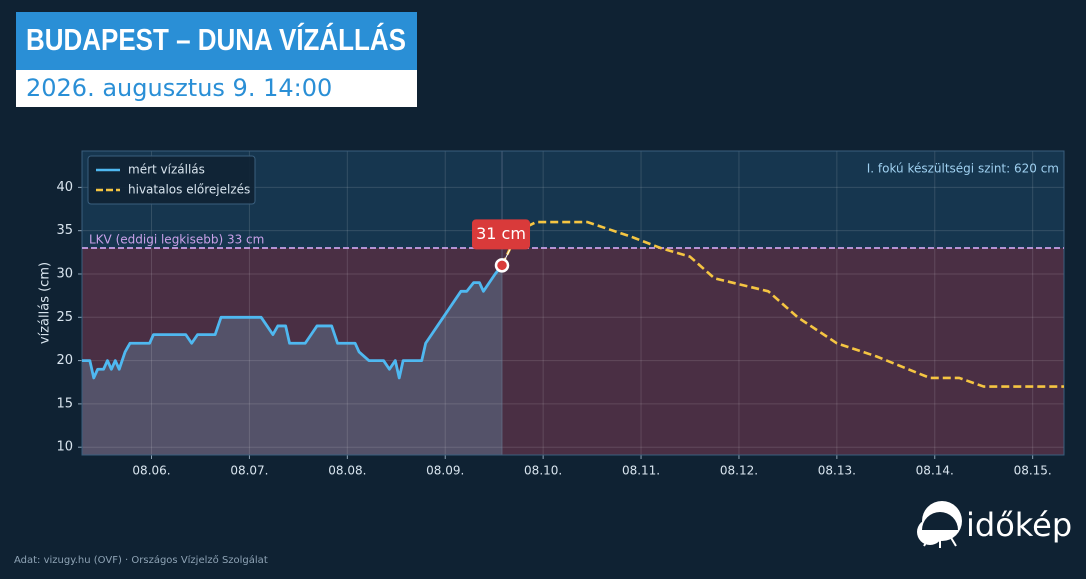 Image resolution: width=1086 pixels, height=579 pixels. I want to click on legend-label: mért vízállás, so click(166, 170).